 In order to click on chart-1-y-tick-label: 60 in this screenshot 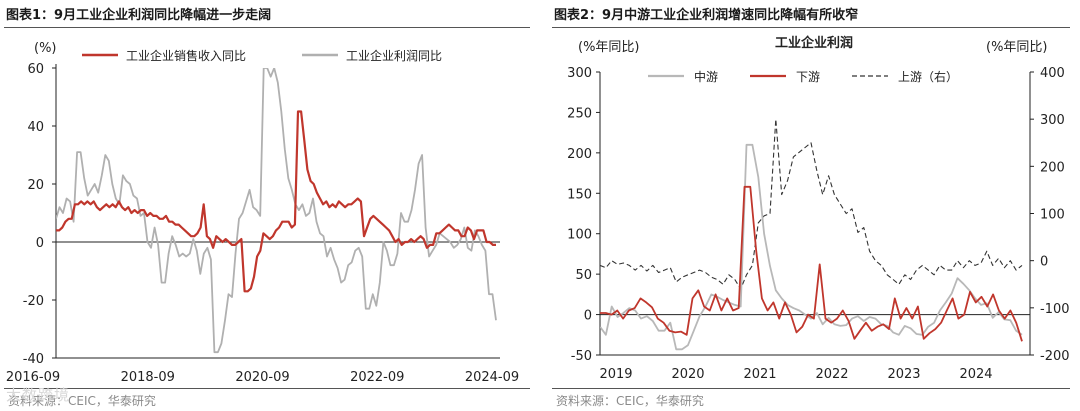, I will do `click(35, 69)`.